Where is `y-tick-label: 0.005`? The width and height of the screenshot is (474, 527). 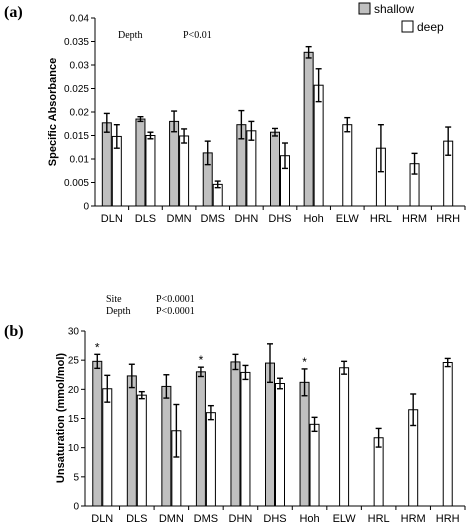
y-tick-label: 0.005 is located at coordinates (76, 183).